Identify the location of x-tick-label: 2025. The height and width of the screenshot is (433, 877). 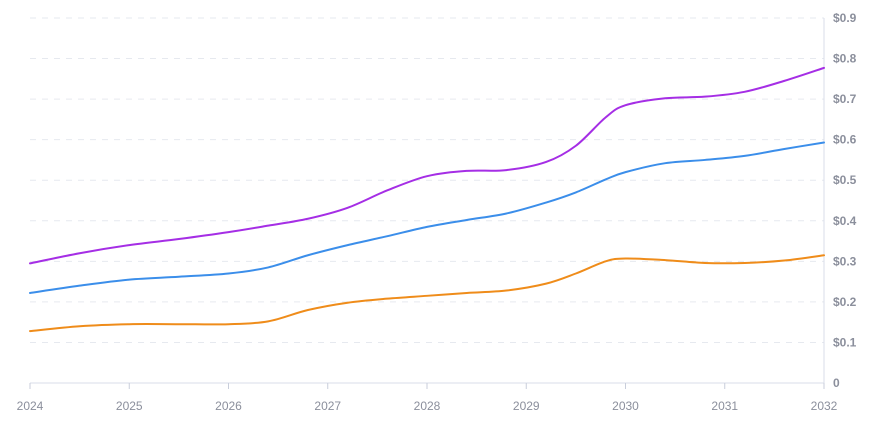
(129, 406).